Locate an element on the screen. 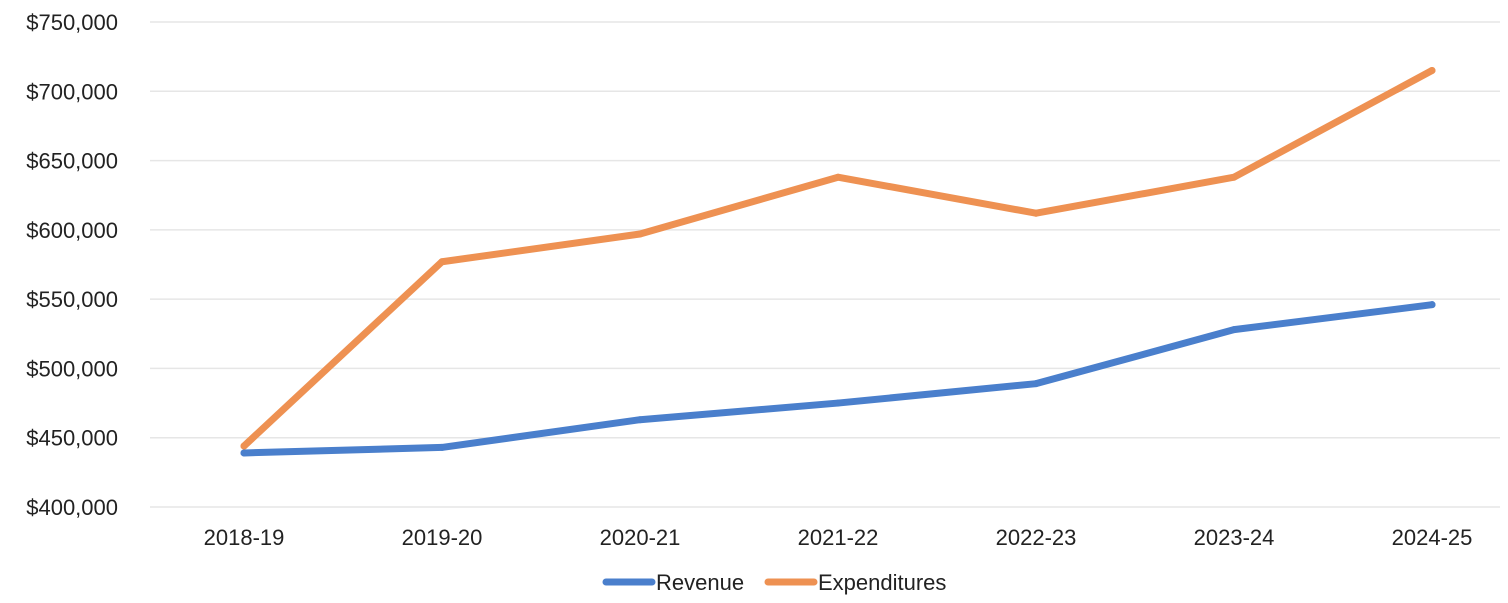  y-tick-label: $700,000 is located at coordinates (72, 91).